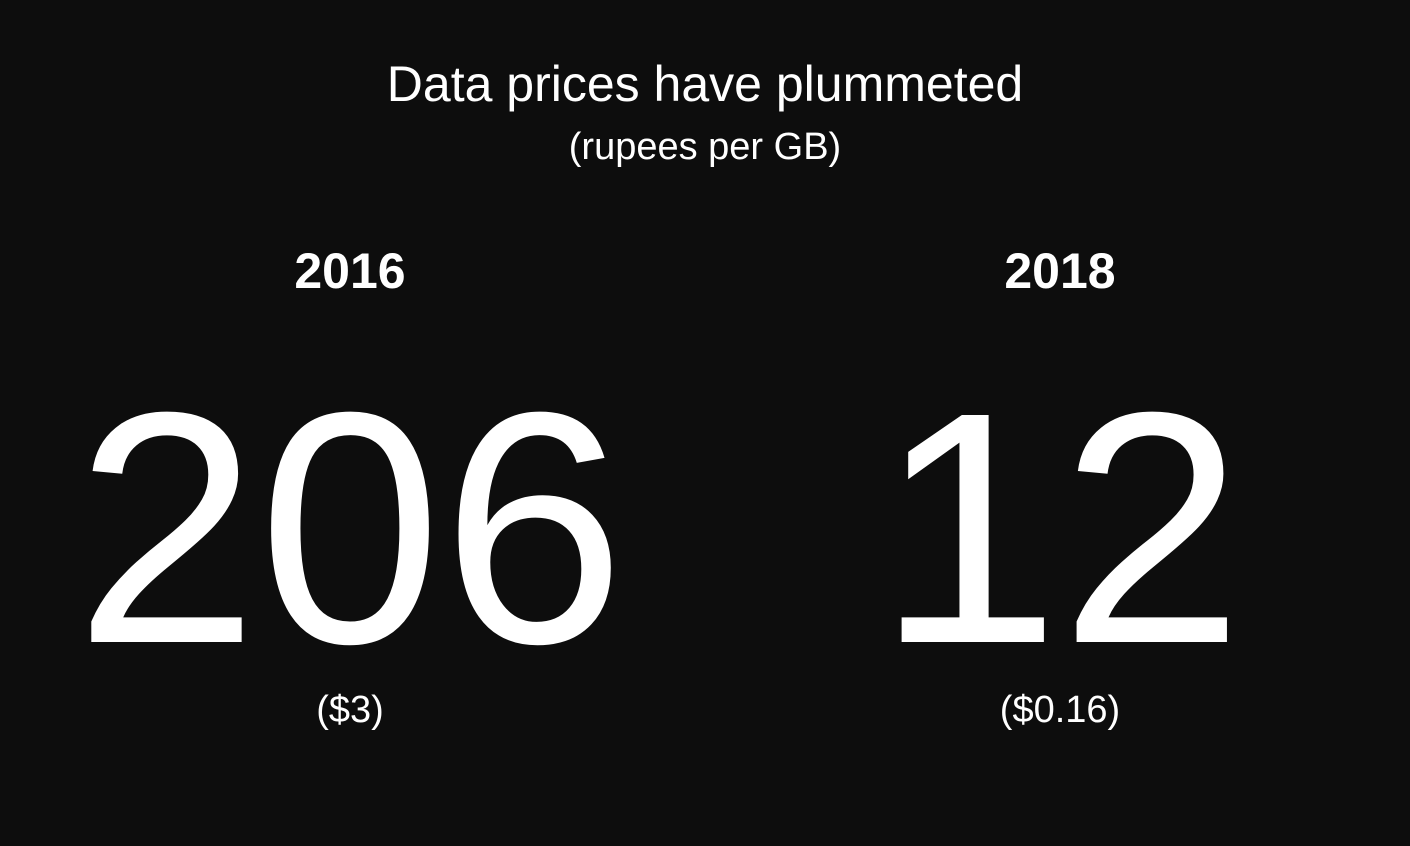 This screenshot has width=1410, height=846. I want to click on usd-equivalent: ($0.16), so click(1060, 710).